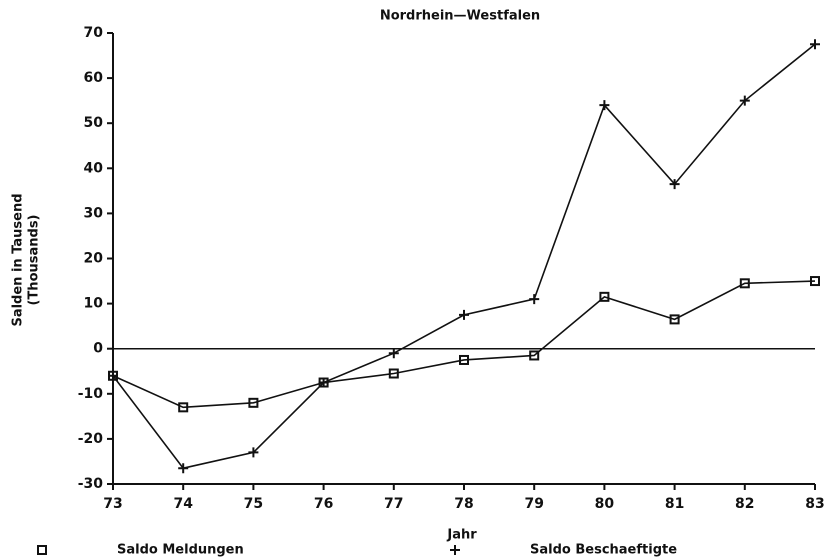 This screenshot has height=559, width=830. Describe the element at coordinates (674, 504) in the screenshot. I see `x-tick-label: 81` at that location.